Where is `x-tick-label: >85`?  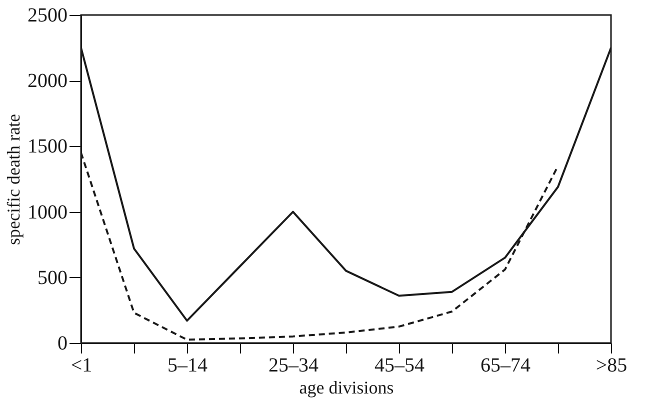
x-tick-label: >85 is located at coordinates (612, 365).